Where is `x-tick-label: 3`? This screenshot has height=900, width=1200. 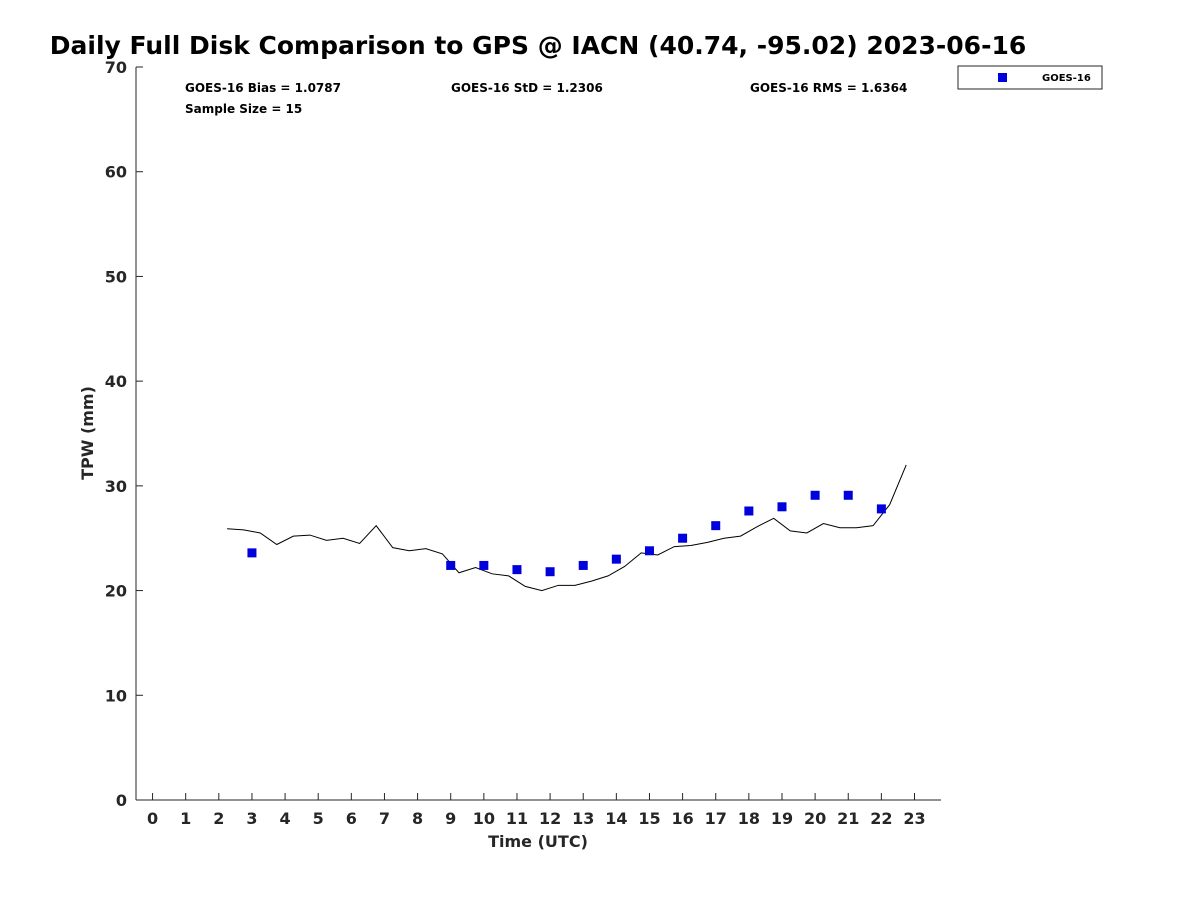 x-tick-label: 3 is located at coordinates (251, 818).